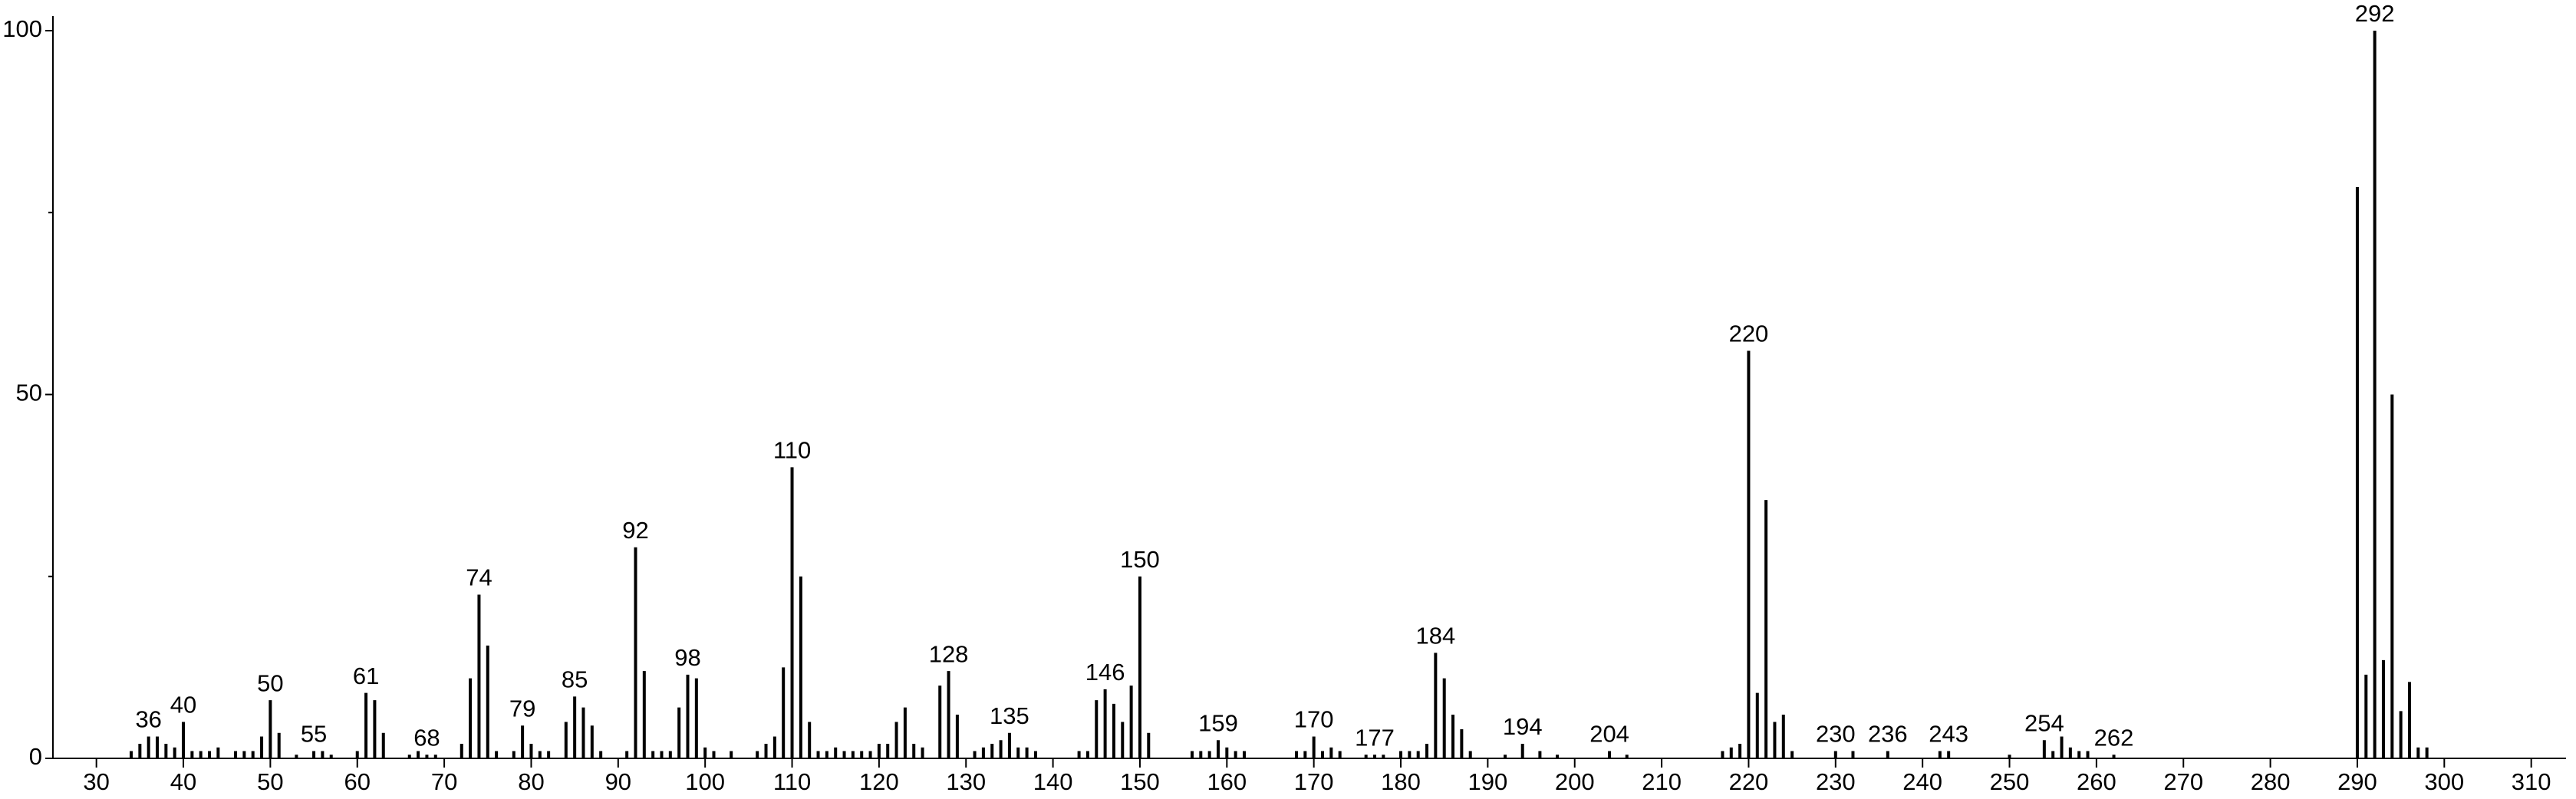 Image resolution: width=2576 pixels, height=799 pixels. Describe the element at coordinates (96, 781) in the screenshot. I see `x-tick-label: 30` at that location.